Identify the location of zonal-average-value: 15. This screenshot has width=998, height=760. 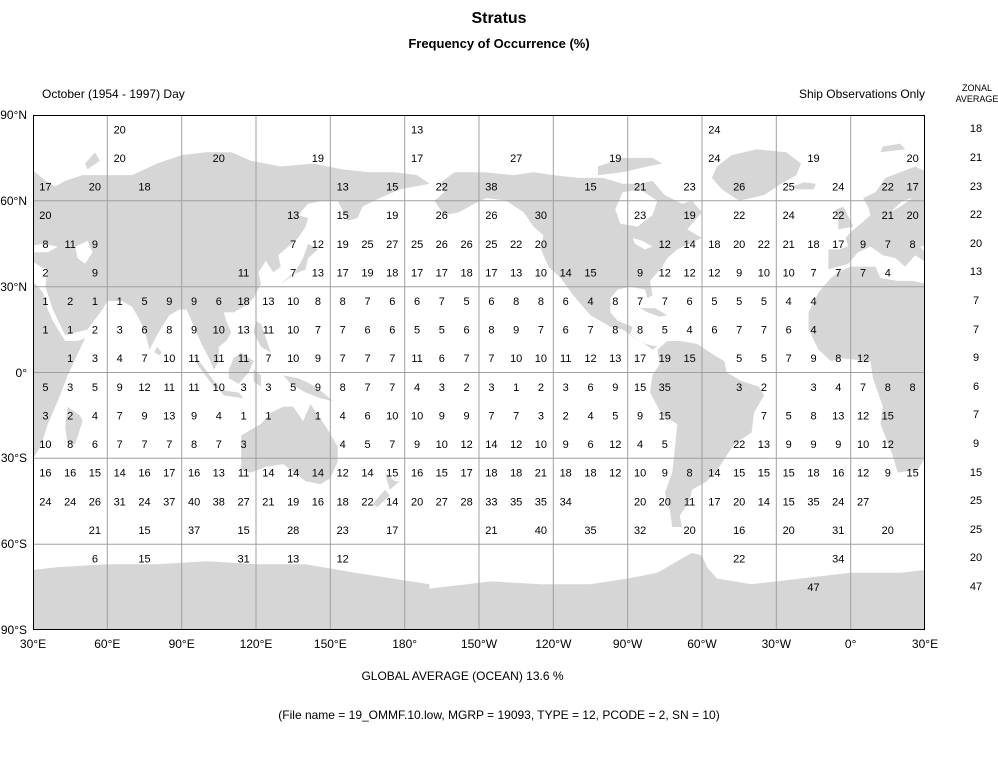
(976, 472).